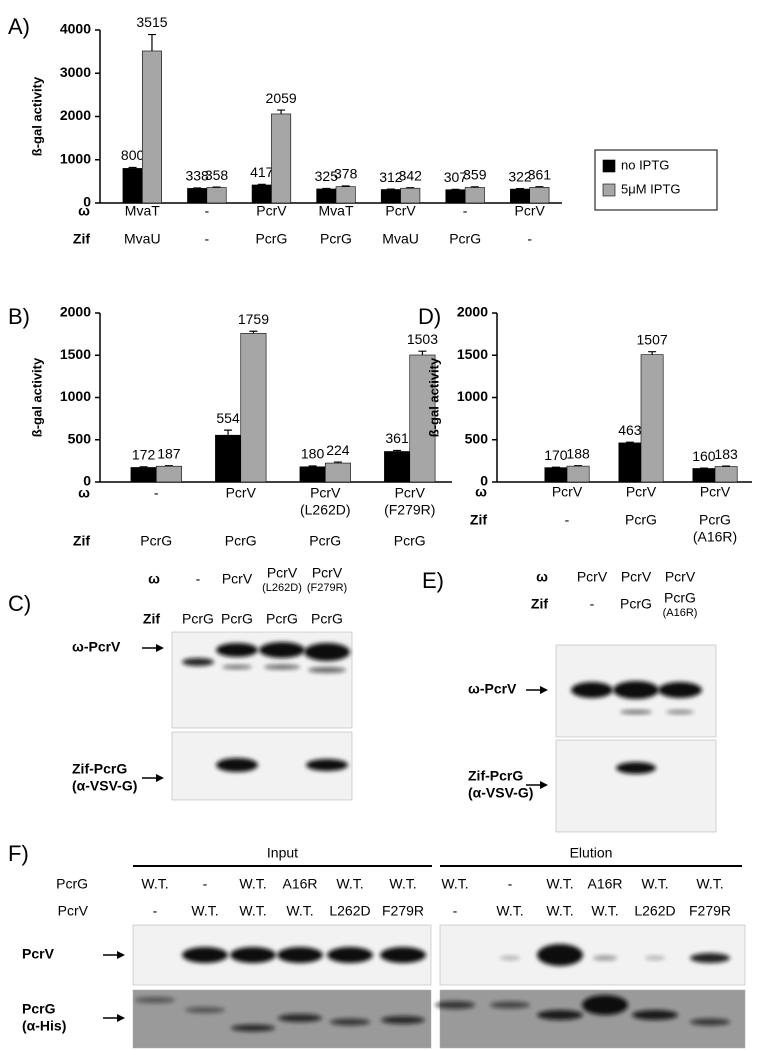 Image resolution: width=759 pixels, height=1050 pixels. Describe the element at coordinates (429, 316) in the screenshot. I see `panel-label: D)` at that location.